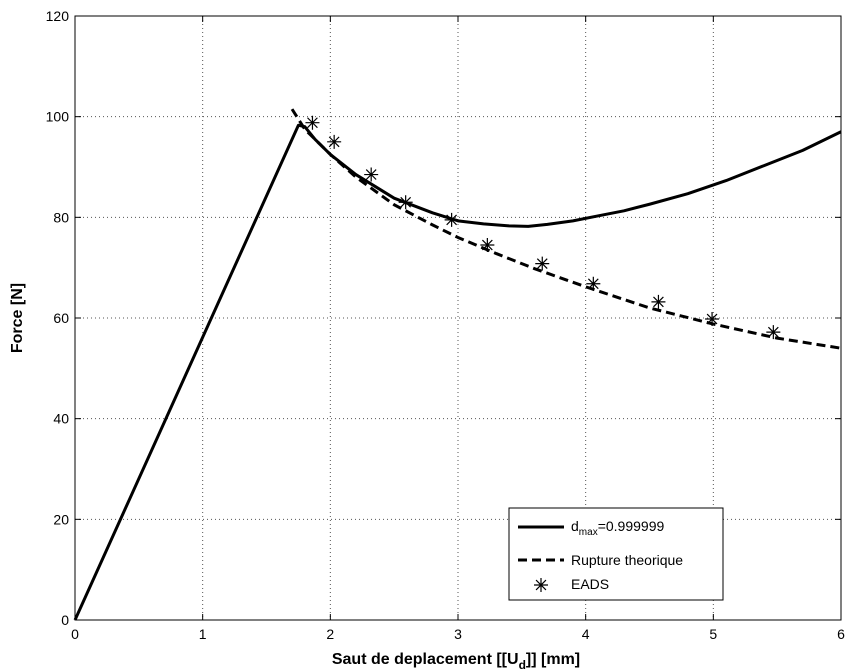  Describe the element at coordinates (61, 419) in the screenshot. I see `y-tick-label: 40` at that location.